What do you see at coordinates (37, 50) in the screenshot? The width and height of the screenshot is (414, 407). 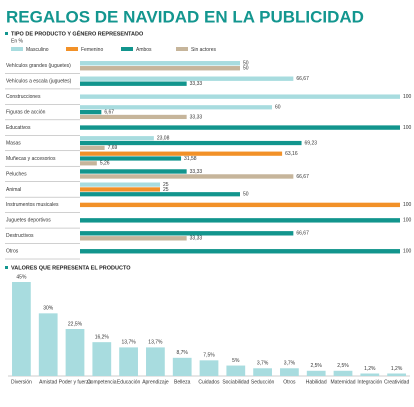 I see `legend-label: Masculino` at bounding box center [37, 50].